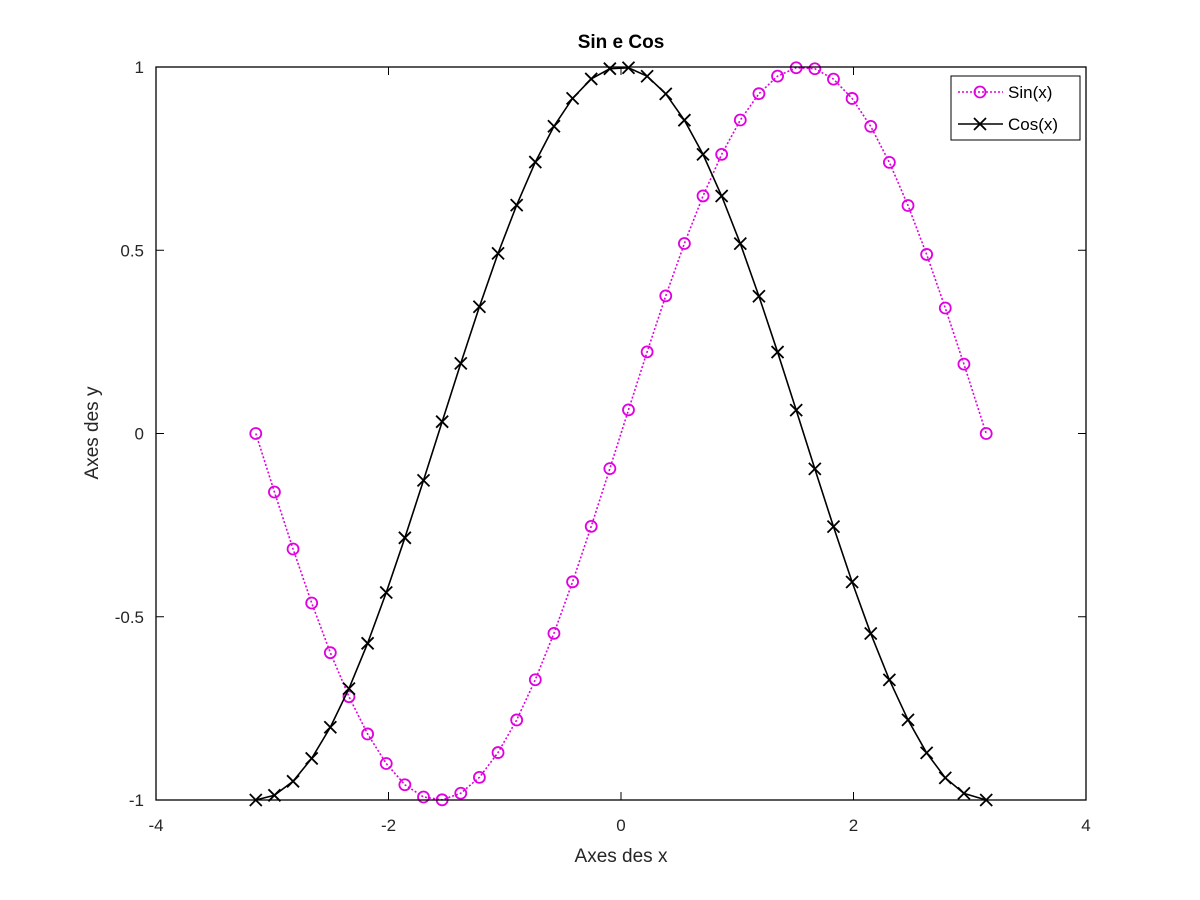 The height and width of the screenshot is (900, 1200). I want to click on x-tick-label: -2, so click(388, 825).